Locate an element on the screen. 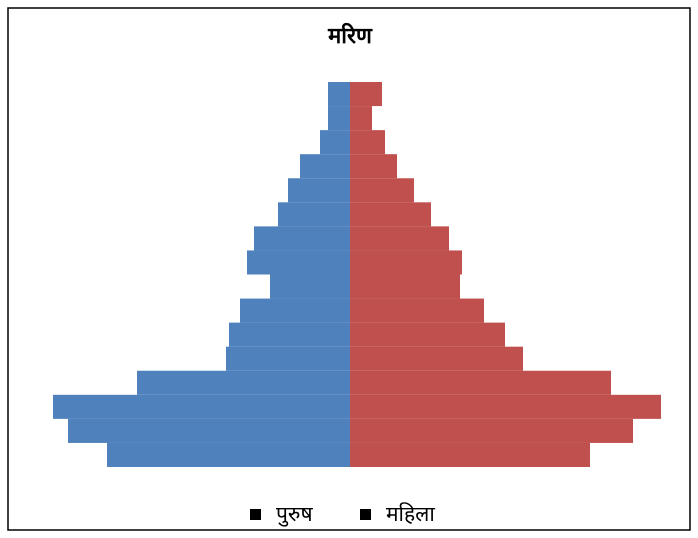 The height and width of the screenshot is (538, 698). legend-label: महिला is located at coordinates (410, 514).